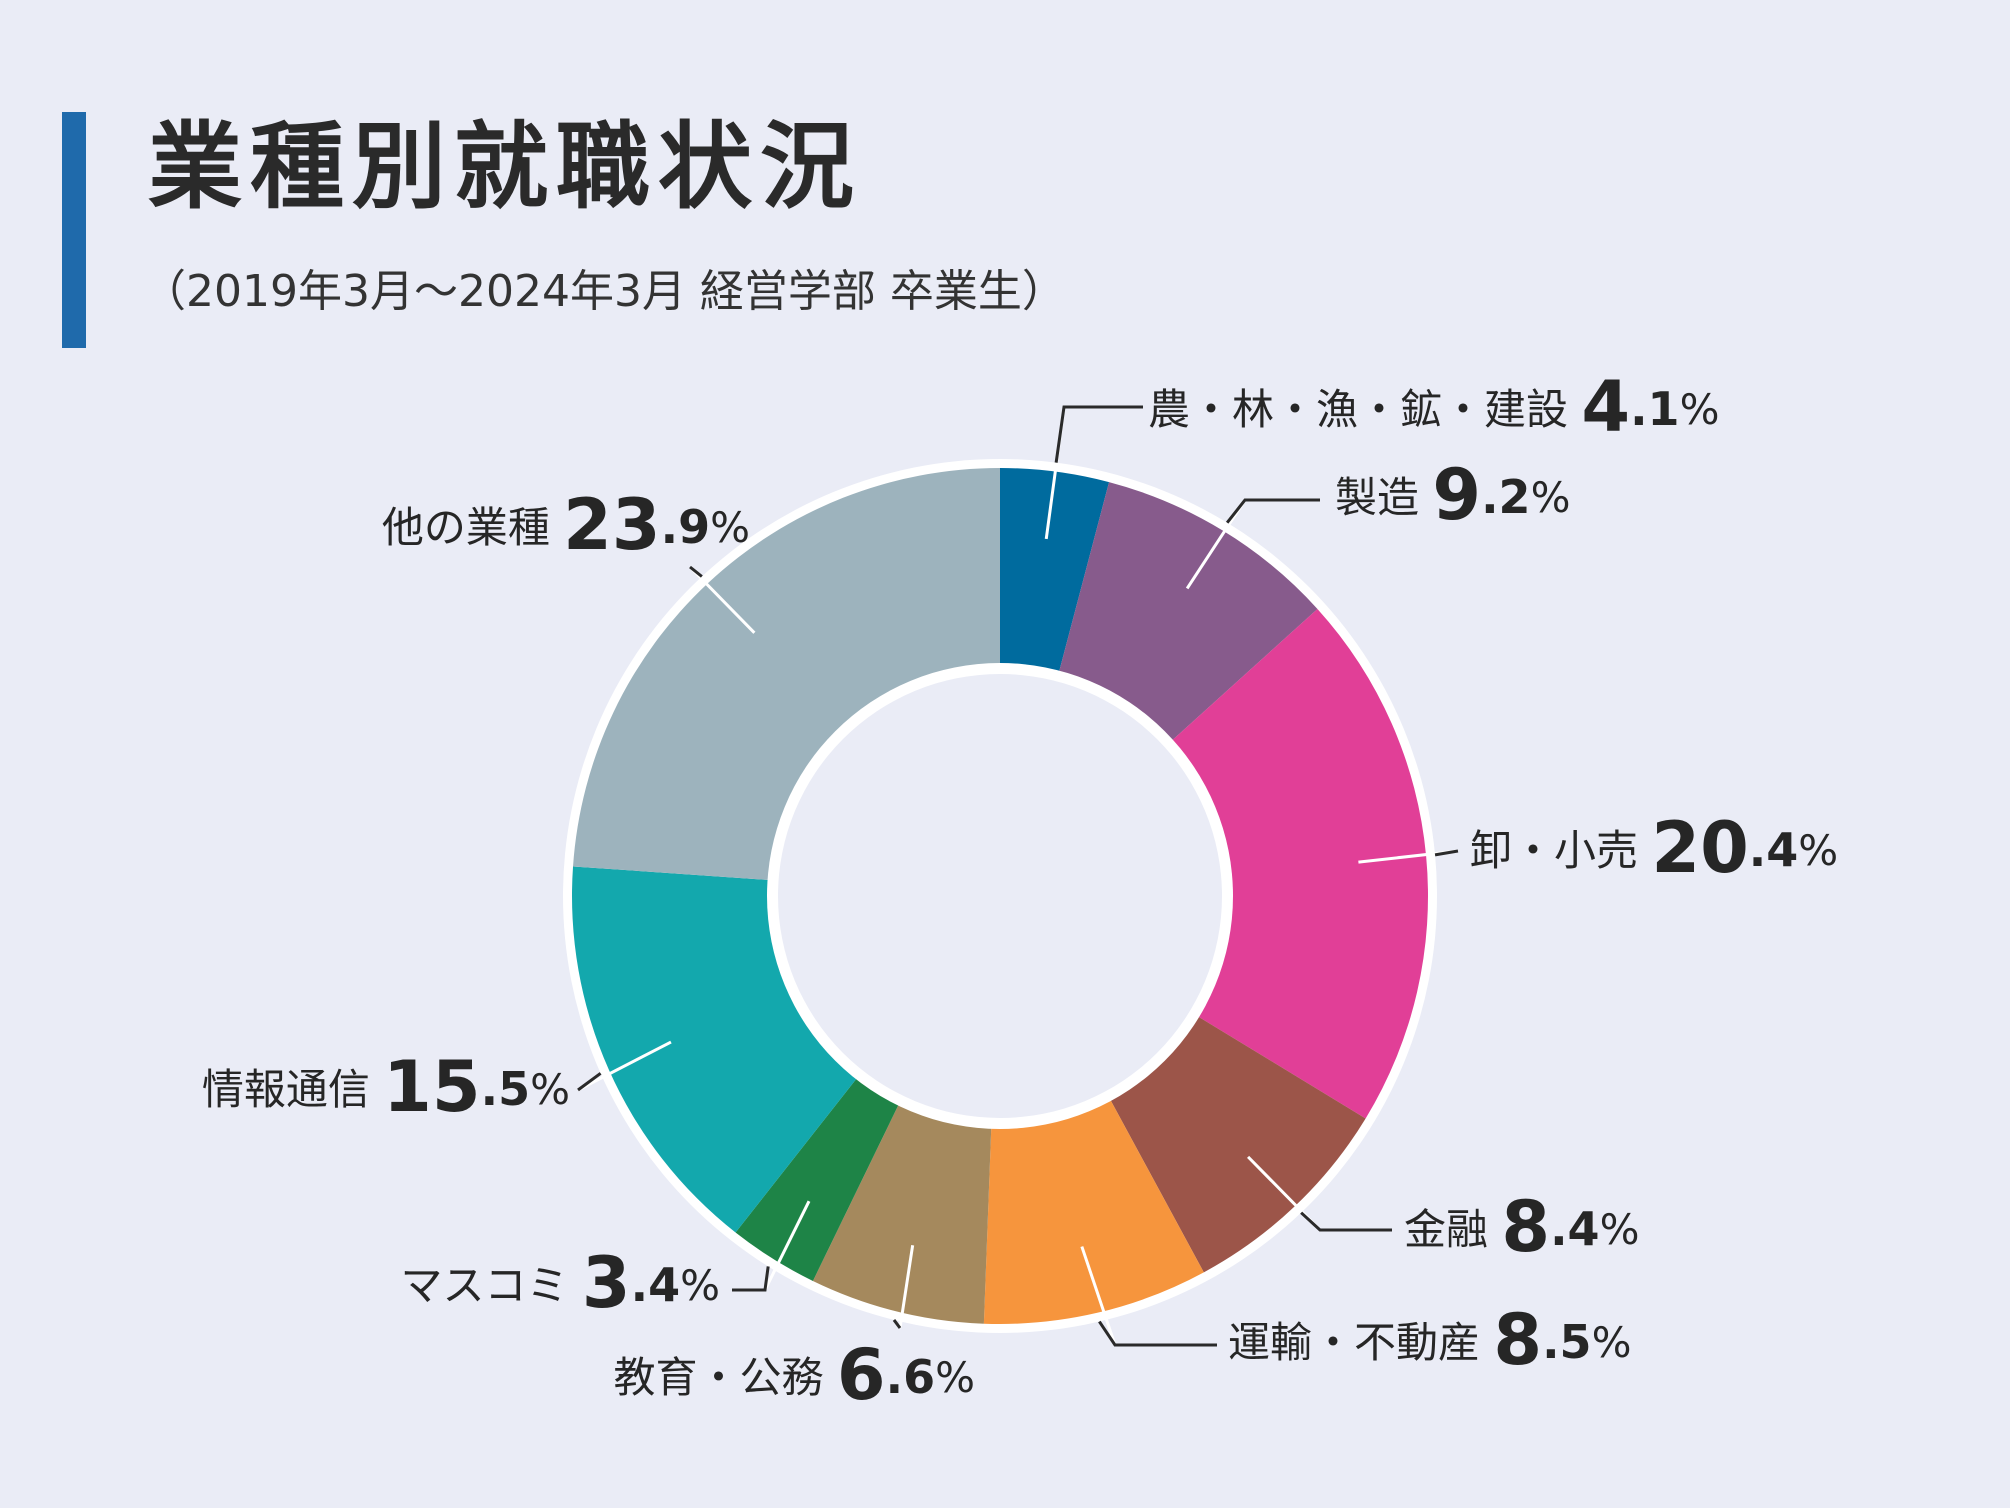 The width and height of the screenshot is (2010, 1508). What do you see at coordinates (606, 1283) in the screenshot?
I see `slice-label-value-int: 3` at bounding box center [606, 1283].